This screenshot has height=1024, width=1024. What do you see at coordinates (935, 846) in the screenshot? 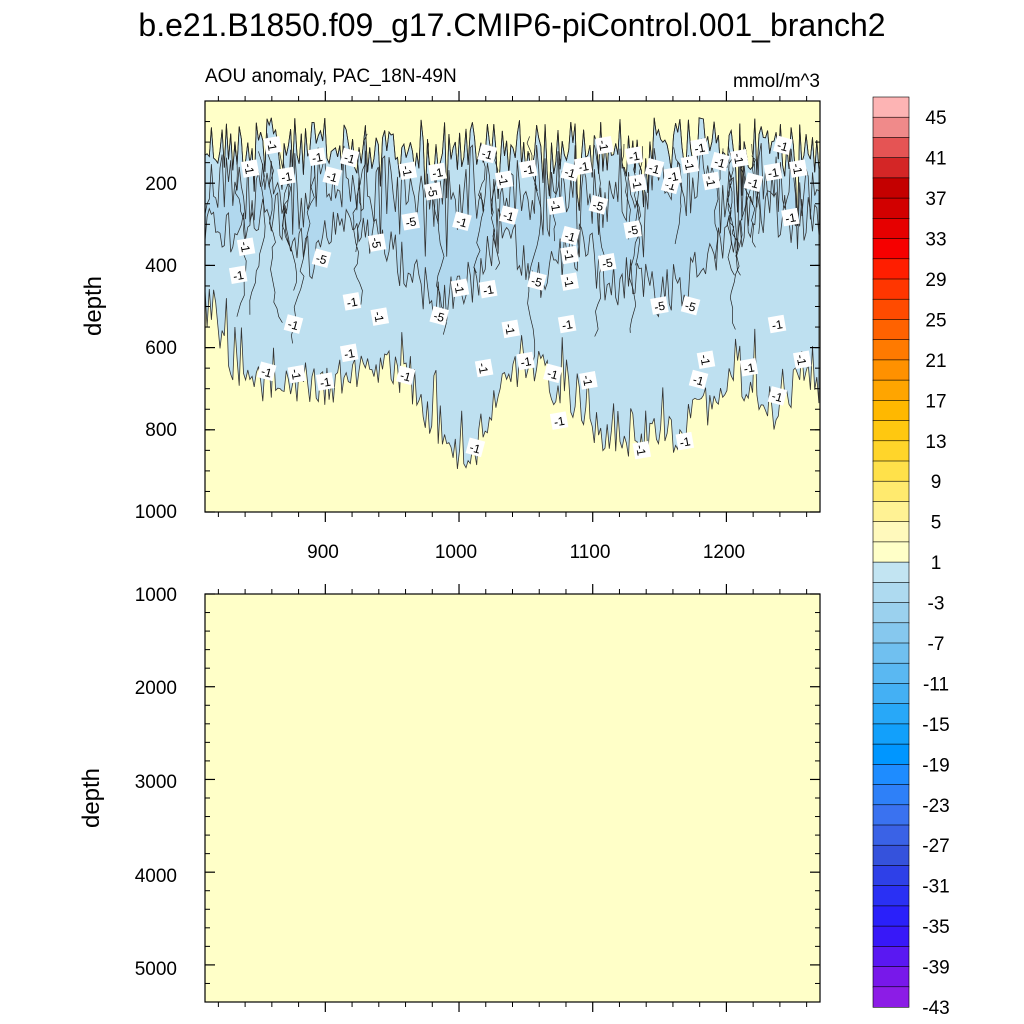
I see `colorbar-label: -27` at bounding box center [935, 846].